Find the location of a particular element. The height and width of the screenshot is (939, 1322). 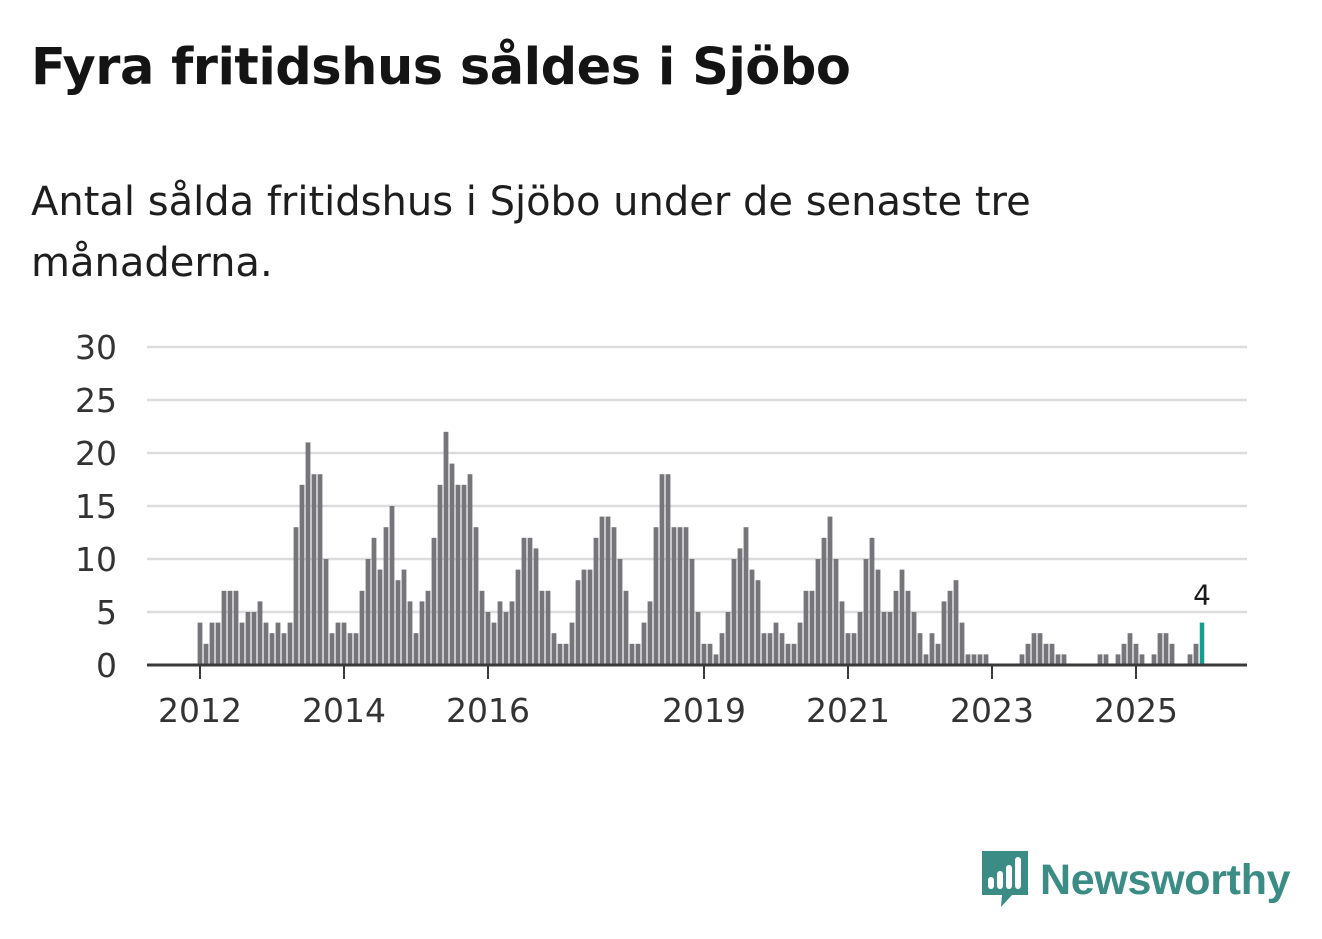

chart-title: Fyra fritidshus såldes i Sjöbo is located at coordinates (441, 67).